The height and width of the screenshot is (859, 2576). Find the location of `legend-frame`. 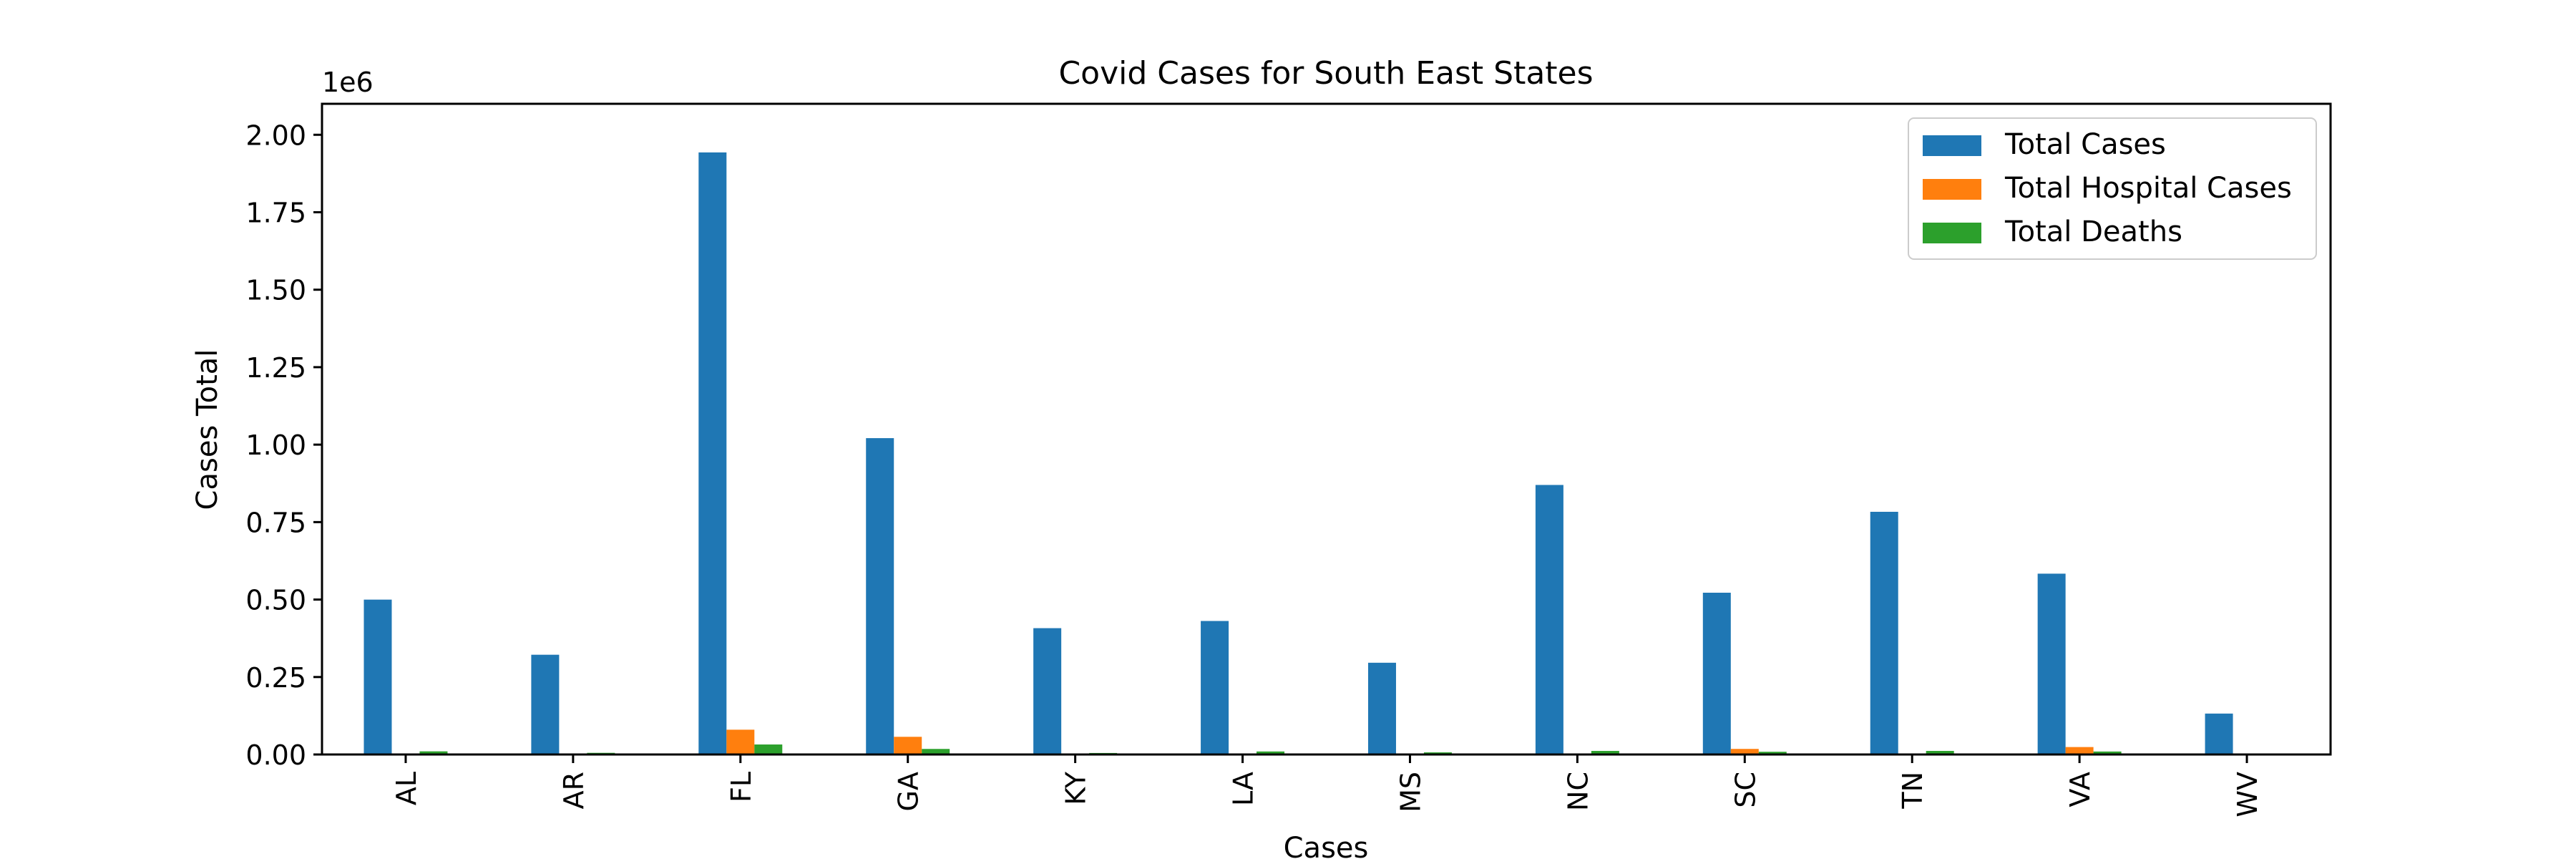

legend-frame is located at coordinates (2112, 188).